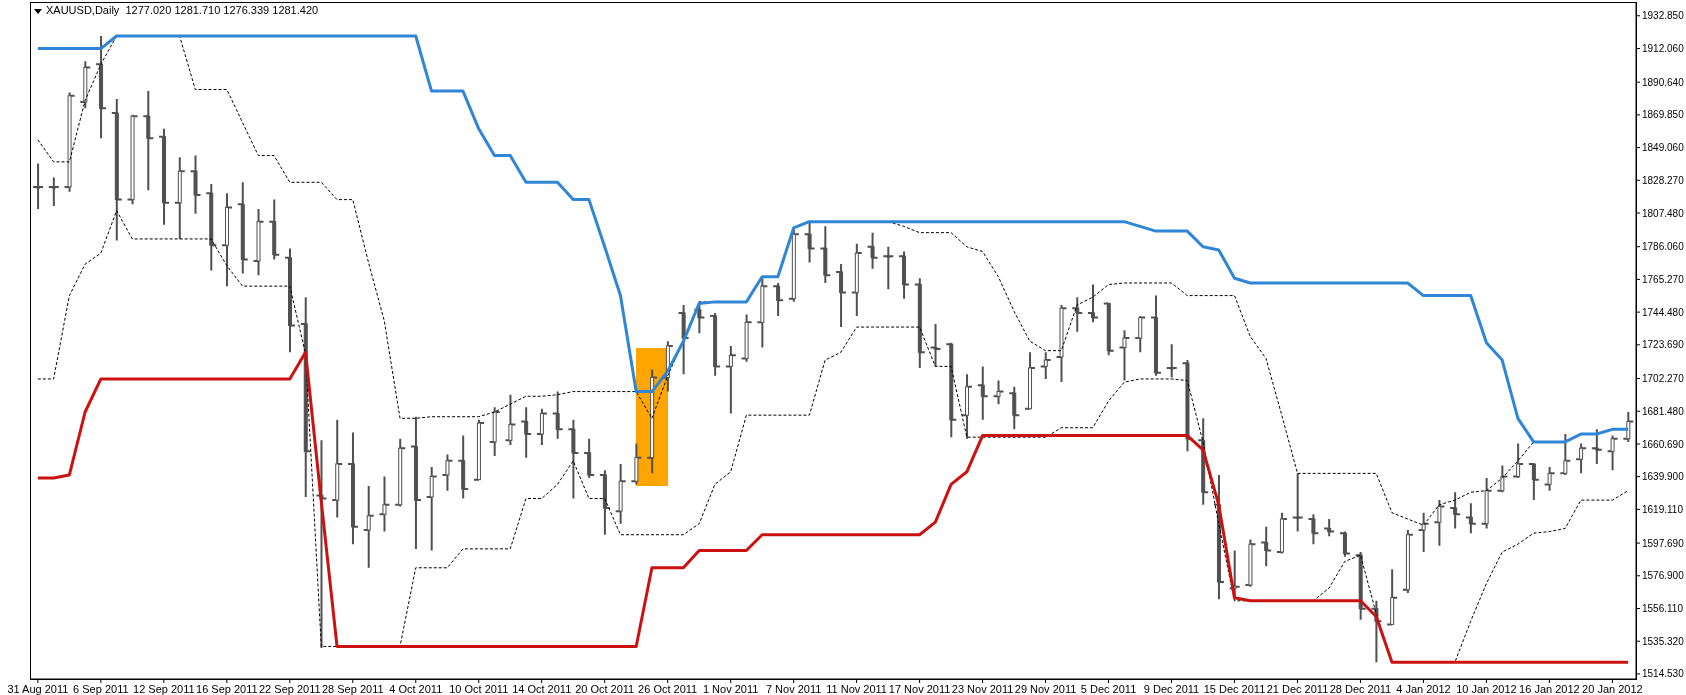 This screenshot has width=1686, height=695. What do you see at coordinates (38, 688) in the screenshot?
I see `x-tick-label: 31 Aug 2011` at bounding box center [38, 688].